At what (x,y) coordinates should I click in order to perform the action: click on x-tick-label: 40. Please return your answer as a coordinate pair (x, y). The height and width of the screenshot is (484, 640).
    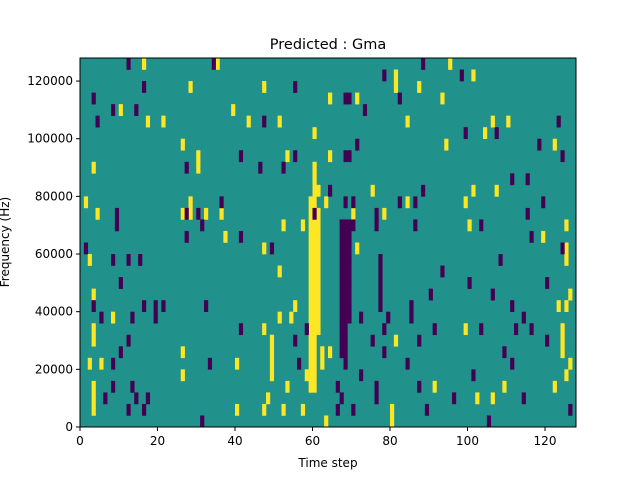
    Looking at the image, I should click on (234, 441).